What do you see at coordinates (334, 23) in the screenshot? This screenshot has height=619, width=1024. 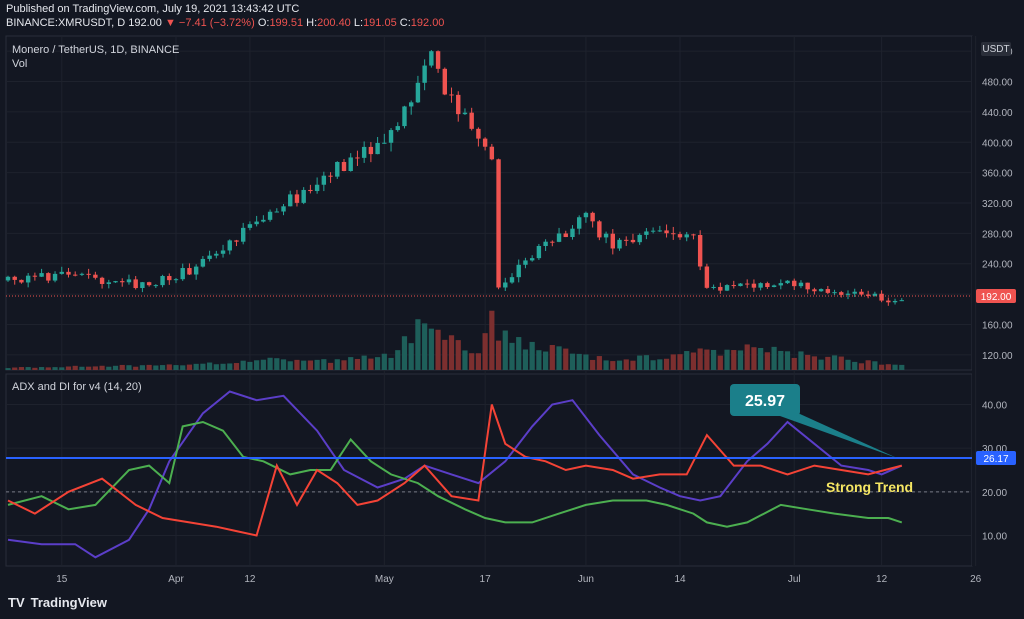 I see `high-value: 200.40` at bounding box center [334, 23].